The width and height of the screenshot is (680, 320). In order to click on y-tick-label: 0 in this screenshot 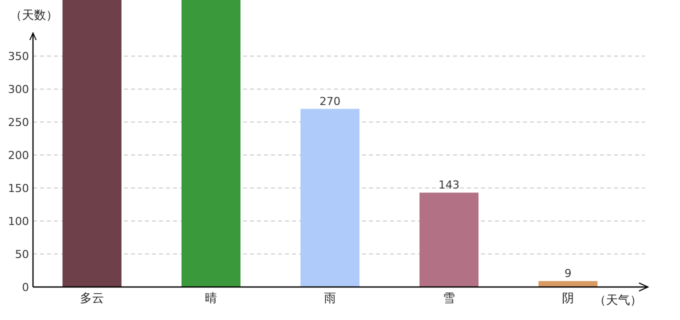, I will do `click(25, 287)`.